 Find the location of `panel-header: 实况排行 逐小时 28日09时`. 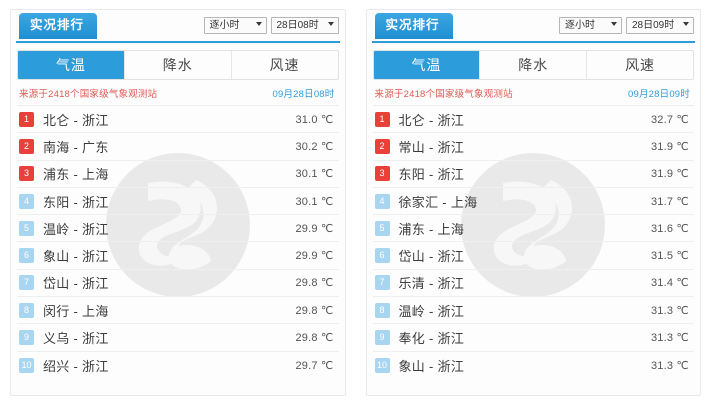

panel-header: 实况排行 逐小时 28日09时 is located at coordinates (534, 25).